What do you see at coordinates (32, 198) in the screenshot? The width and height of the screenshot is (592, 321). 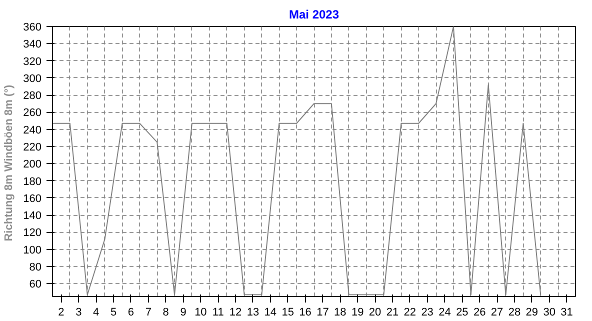 I see `y-tick-label: 160` at bounding box center [32, 198].